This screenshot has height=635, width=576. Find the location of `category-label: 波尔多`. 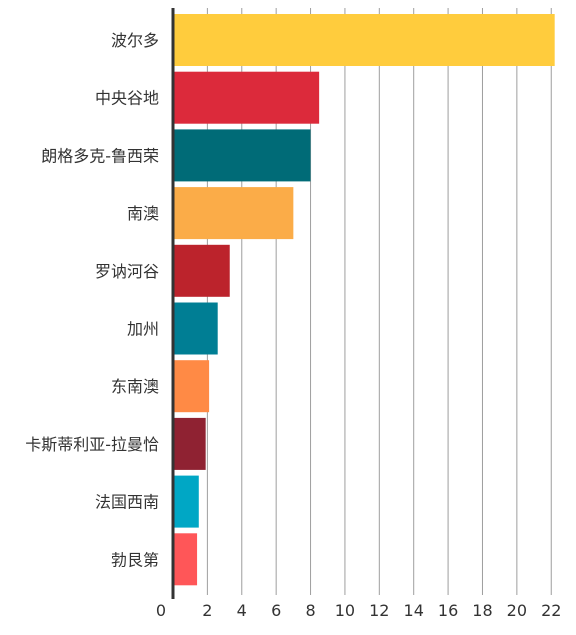

category-label: 波尔多 is located at coordinates (135, 40).